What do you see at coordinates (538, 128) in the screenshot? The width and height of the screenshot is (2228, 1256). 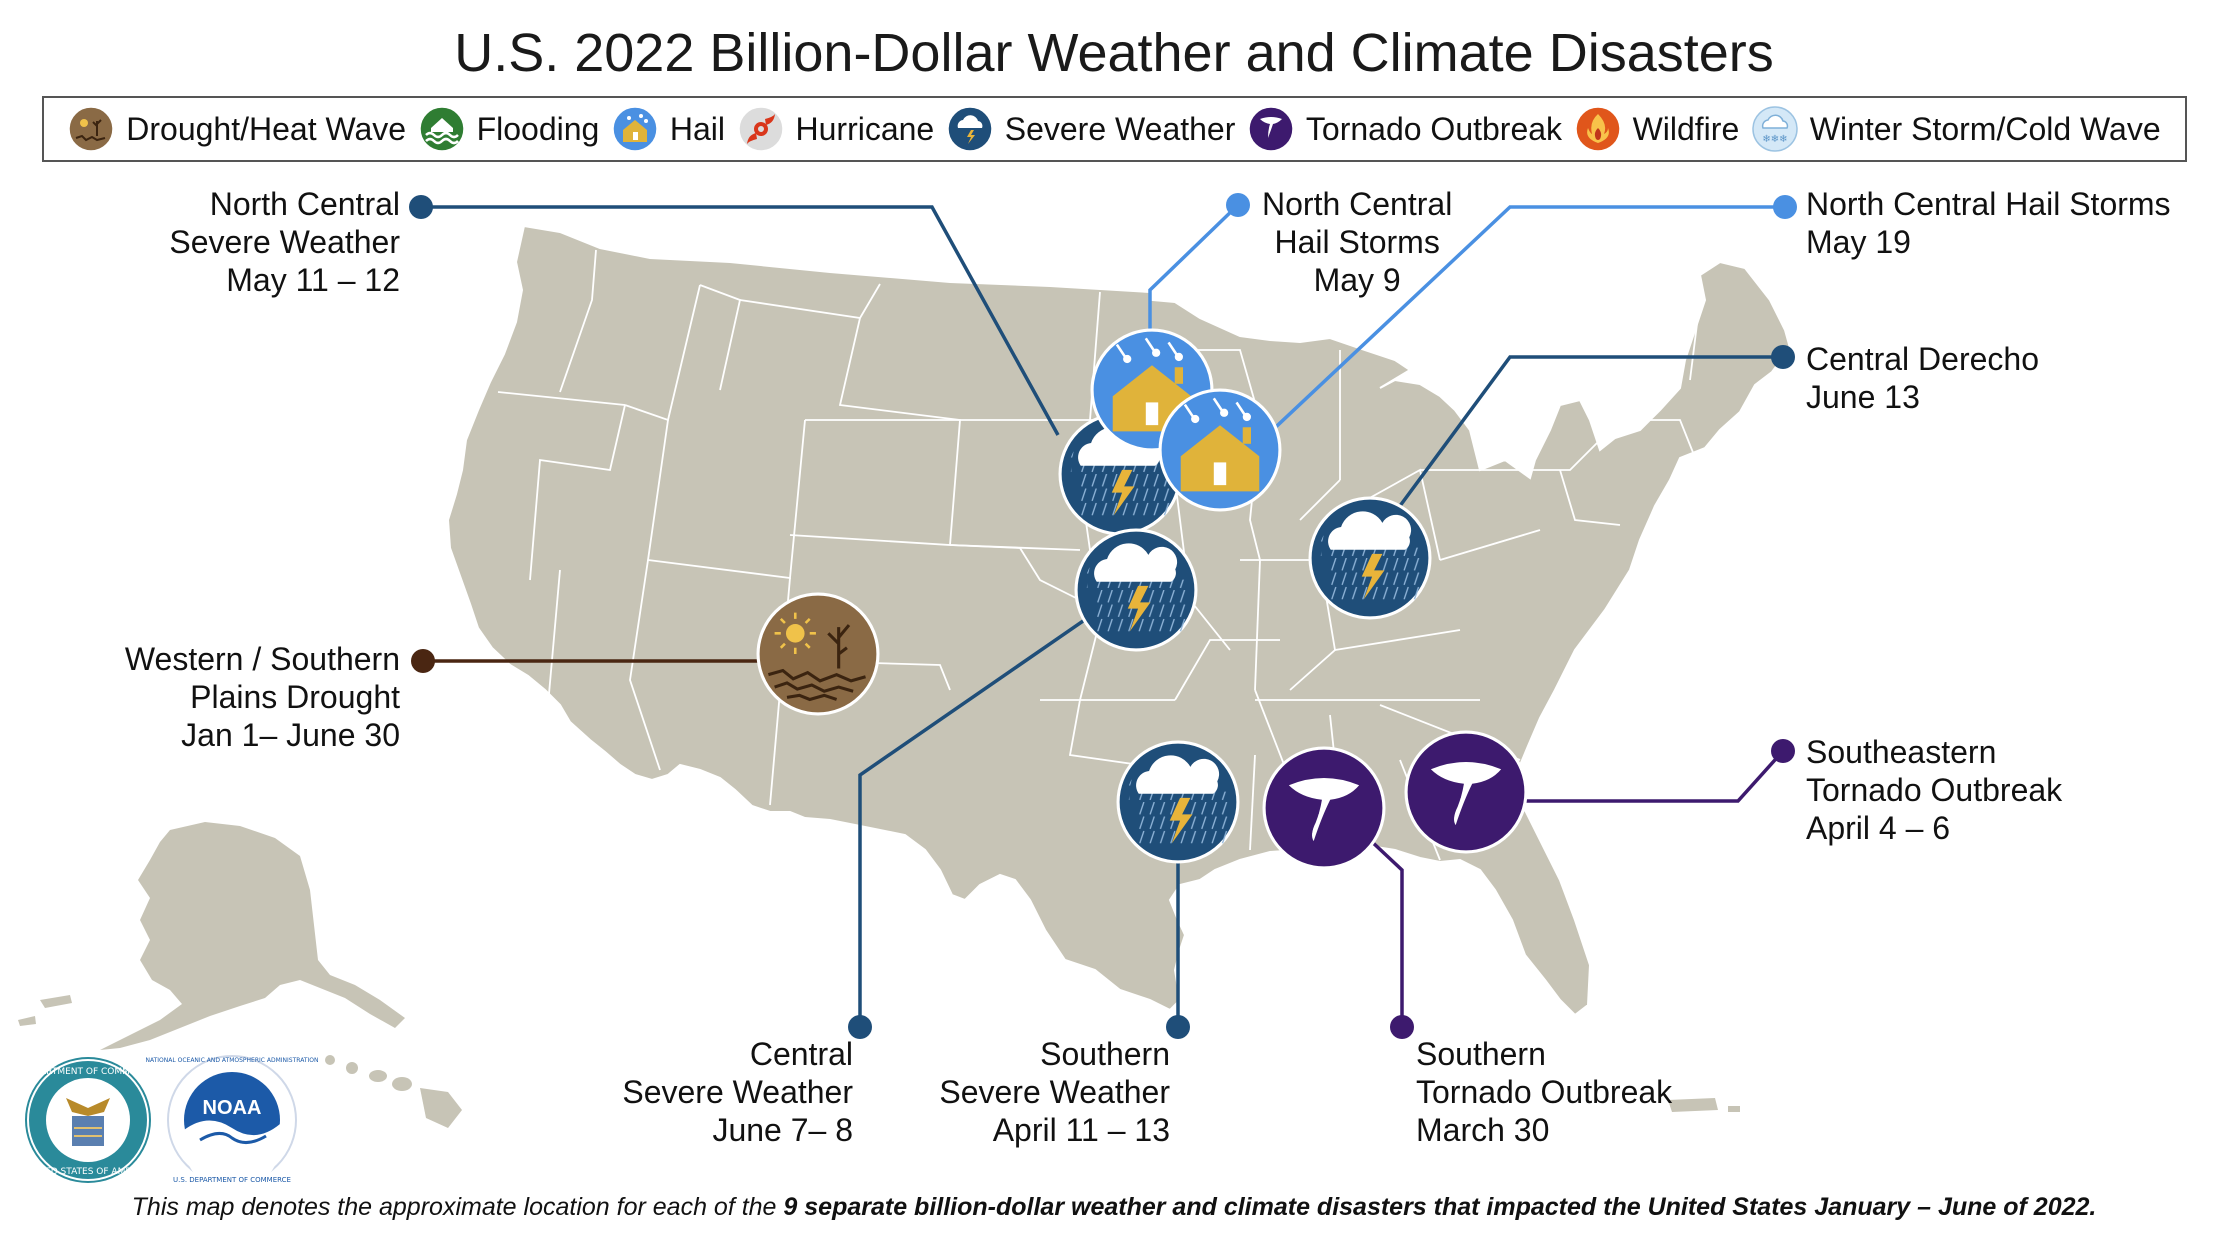 I see `legend-label: Flooding` at bounding box center [538, 128].